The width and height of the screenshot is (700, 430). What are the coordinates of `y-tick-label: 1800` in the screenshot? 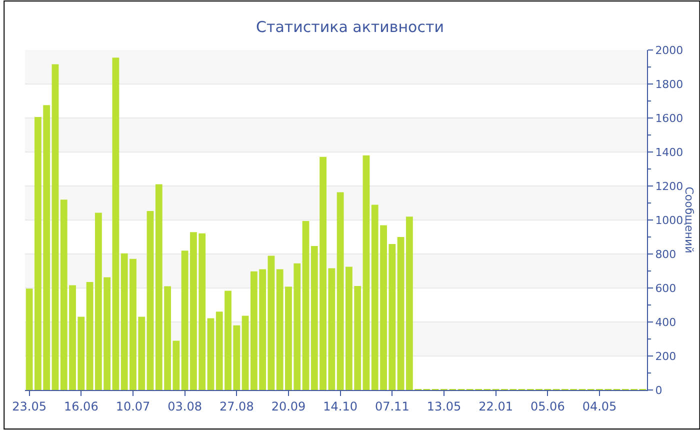 It's located at (669, 84).